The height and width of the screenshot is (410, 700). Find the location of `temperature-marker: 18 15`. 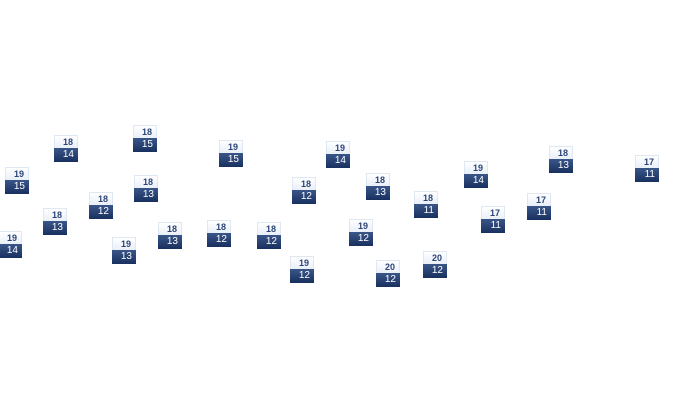

temperature-marker: 18 15 is located at coordinates (145, 138).